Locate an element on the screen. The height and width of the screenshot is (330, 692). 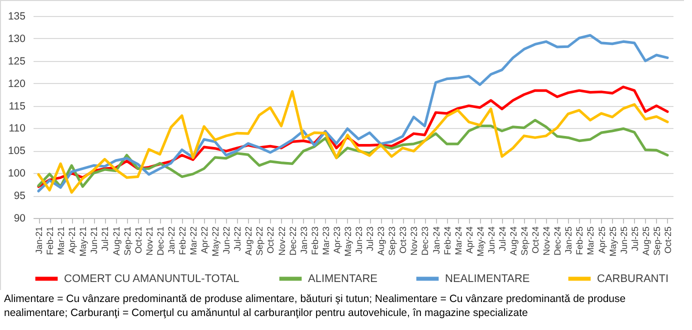
x-tick-label: Jun-24 is located at coordinates (491, 240).